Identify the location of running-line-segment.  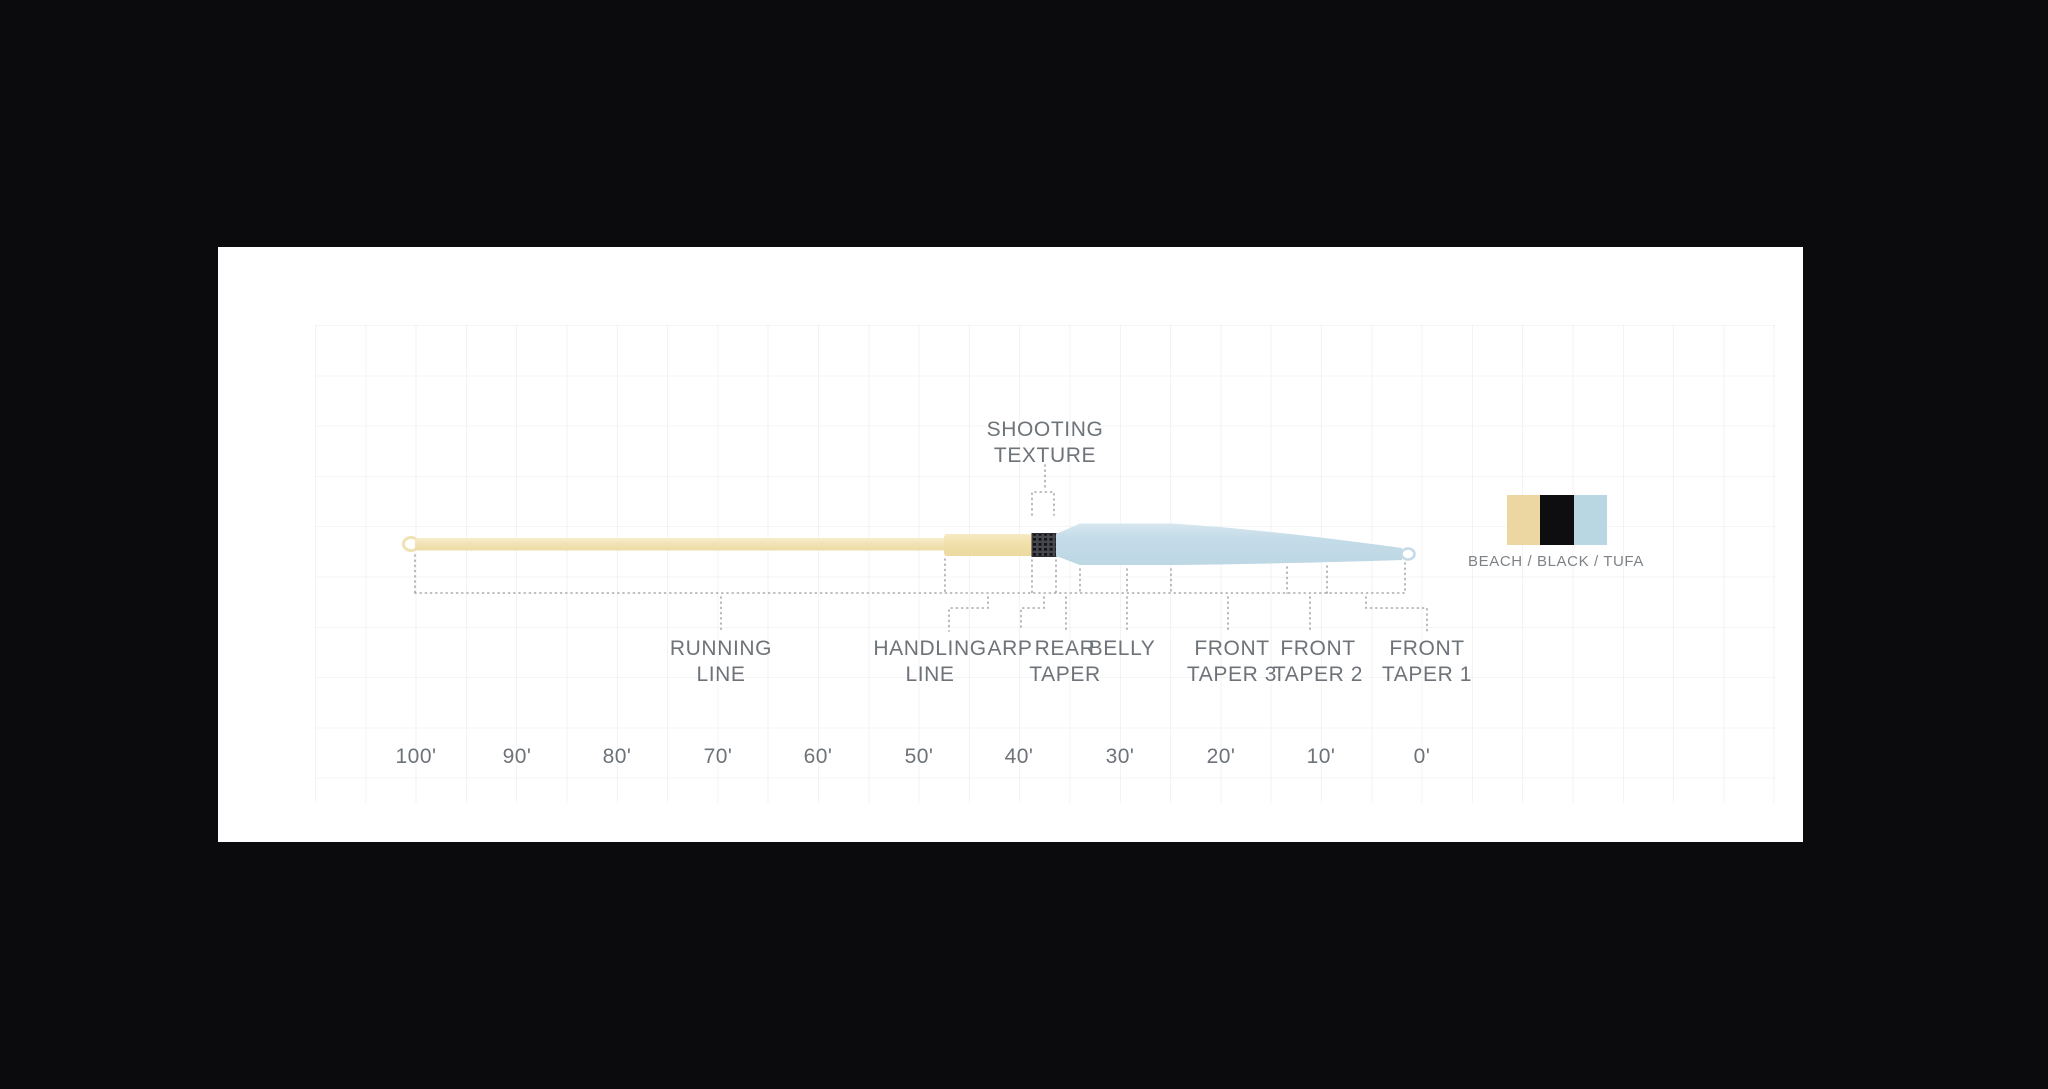
(680, 544).